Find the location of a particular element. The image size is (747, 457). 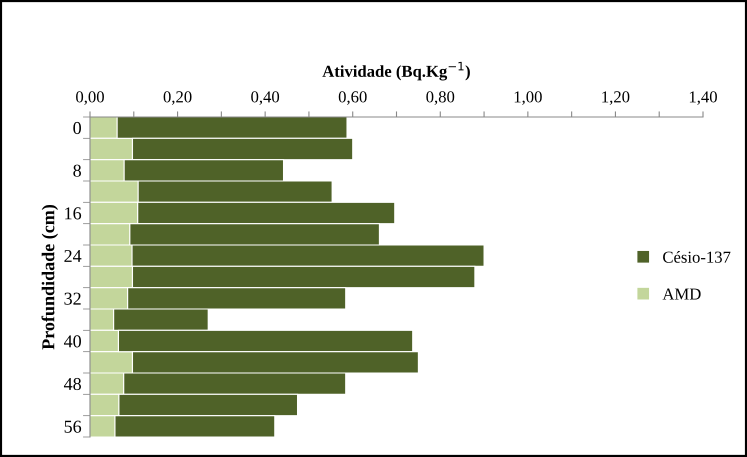

x-tick-label: 0,20 is located at coordinates (178, 98).